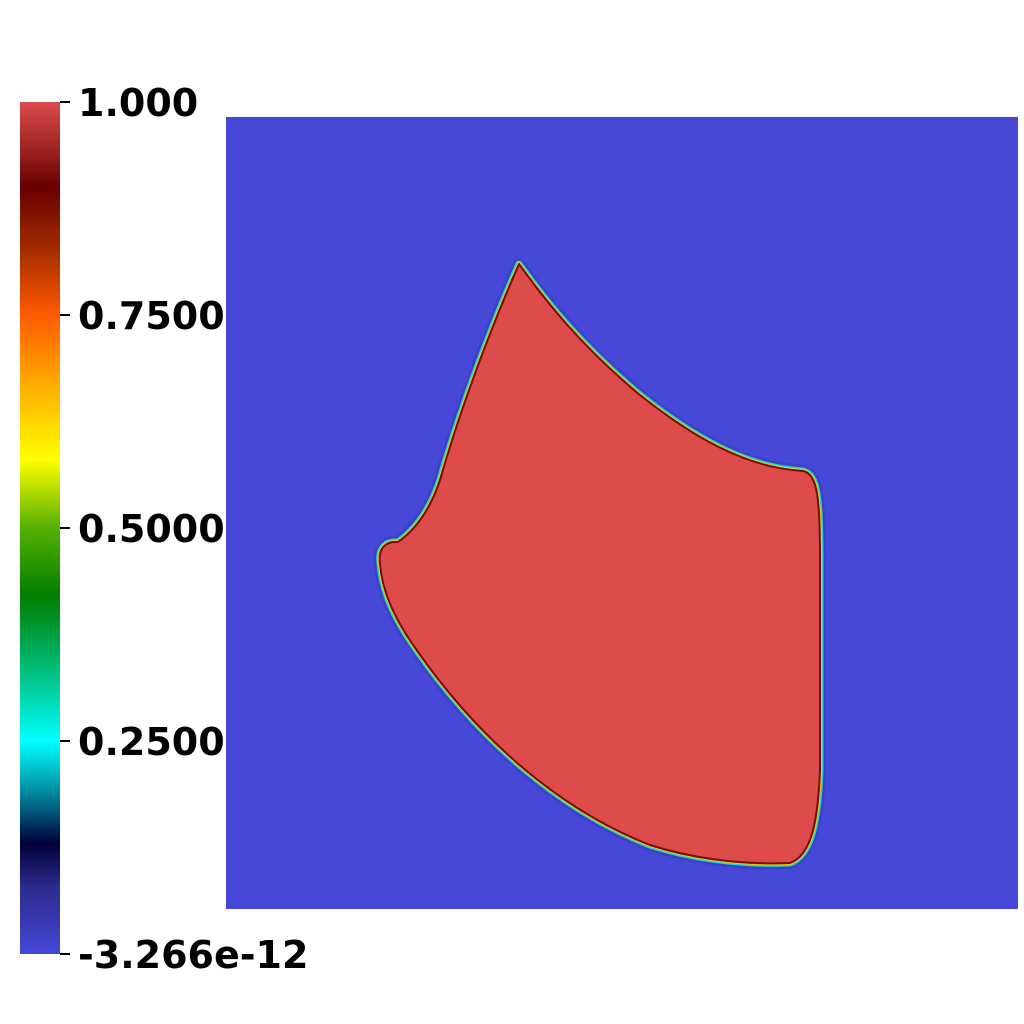 Image resolution: width=1024 pixels, height=1024 pixels. Describe the element at coordinates (151, 316) in the screenshot. I see `colorbar-tick-label-1: 0.7500` at that location.